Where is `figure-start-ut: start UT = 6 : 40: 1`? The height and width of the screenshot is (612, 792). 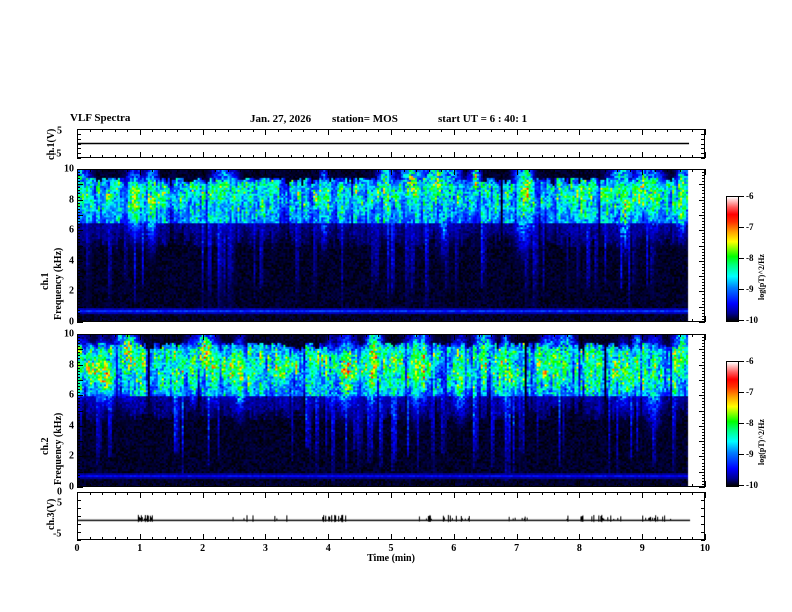
figure-start-ut: start UT = 6 : 40: 1 is located at coordinates (483, 119).